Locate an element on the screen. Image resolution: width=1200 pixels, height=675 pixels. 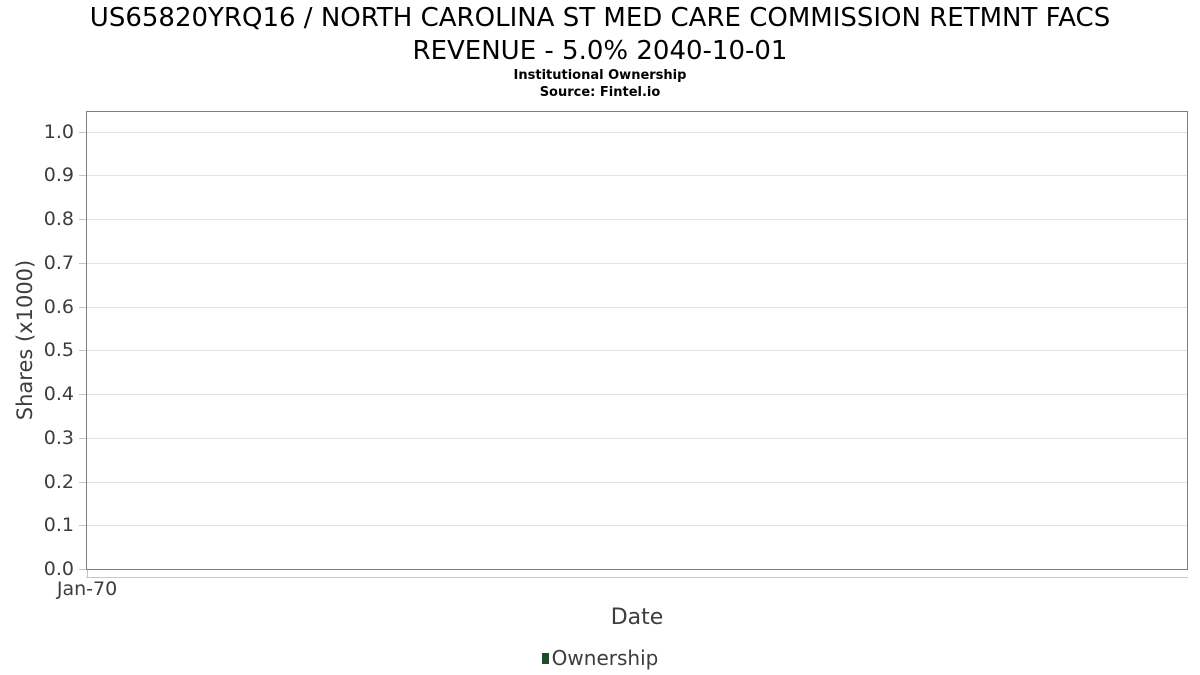
y-tick-label: 0.4 is located at coordinates (58, 394).